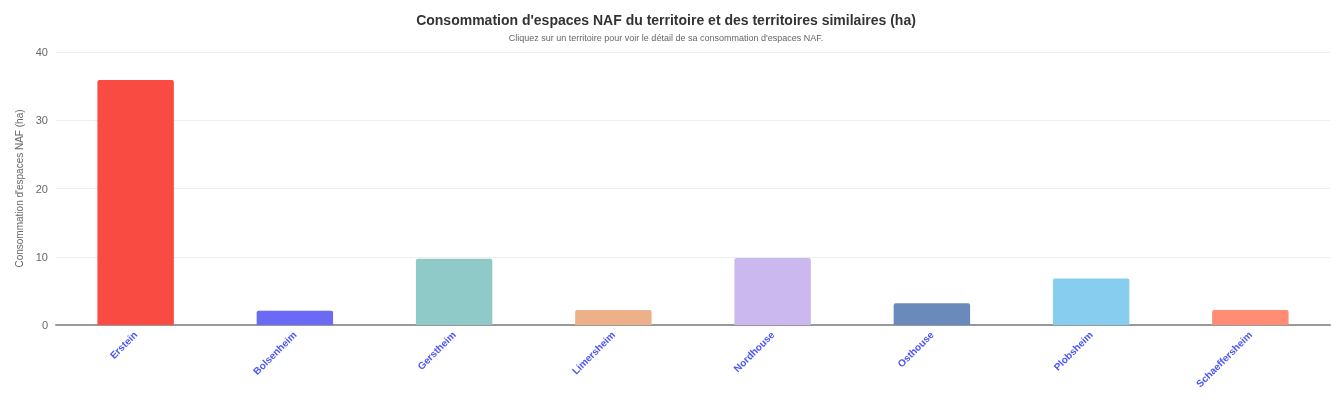 Image resolution: width=1332 pixels, height=408 pixels. What do you see at coordinates (666, 37) in the screenshot?
I see `chart-subtitle: Cliquez sur un territoire pour voir le détail de sa consommation d'espaces NAF.` at bounding box center [666, 37].